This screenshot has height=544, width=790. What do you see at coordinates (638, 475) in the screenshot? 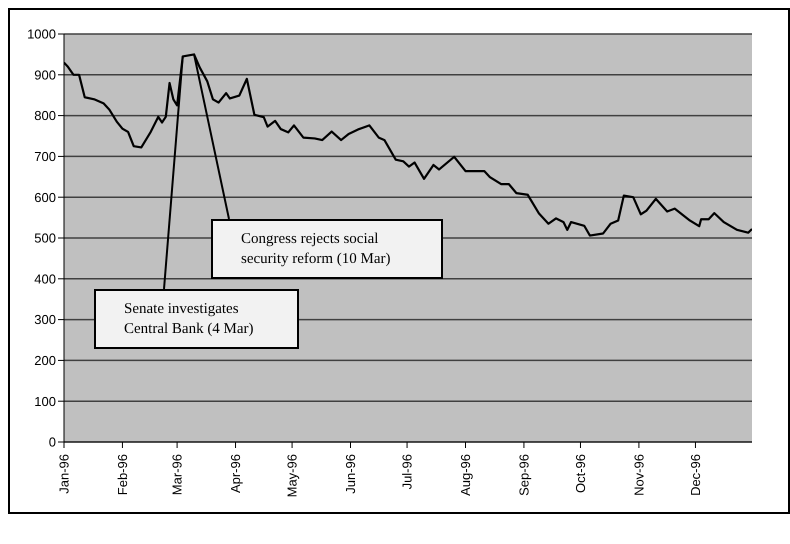
I see `x-tick-label: Nov-96` at bounding box center [638, 475].